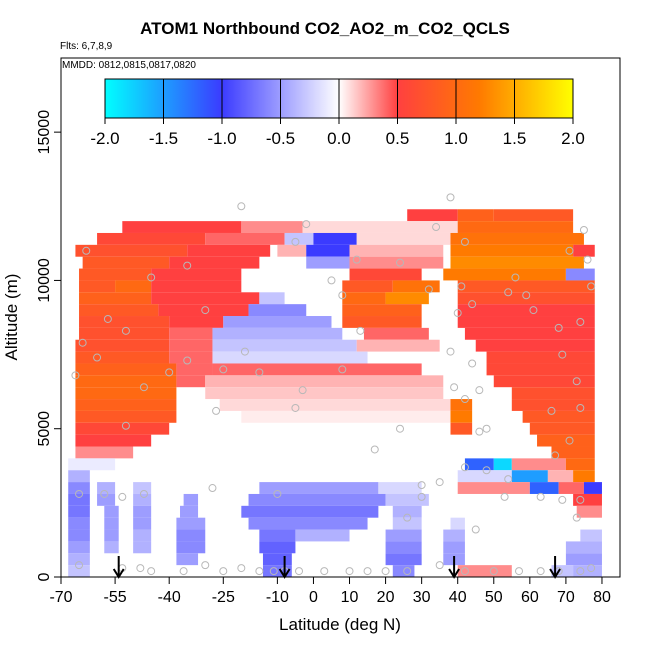  What do you see at coordinates (337, 113) in the screenshot?
I see `colorbar: -2.0 -1.5 -1.0 -0.5 0.0 0.5 1.0 1.5 2.0` at bounding box center [337, 113].